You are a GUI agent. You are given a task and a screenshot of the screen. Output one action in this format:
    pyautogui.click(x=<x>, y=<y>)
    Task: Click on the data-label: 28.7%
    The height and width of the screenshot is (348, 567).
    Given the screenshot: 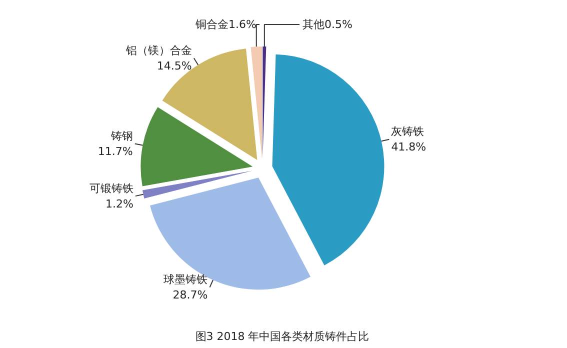 What is the action you would take?
    pyautogui.click(x=190, y=295)
    